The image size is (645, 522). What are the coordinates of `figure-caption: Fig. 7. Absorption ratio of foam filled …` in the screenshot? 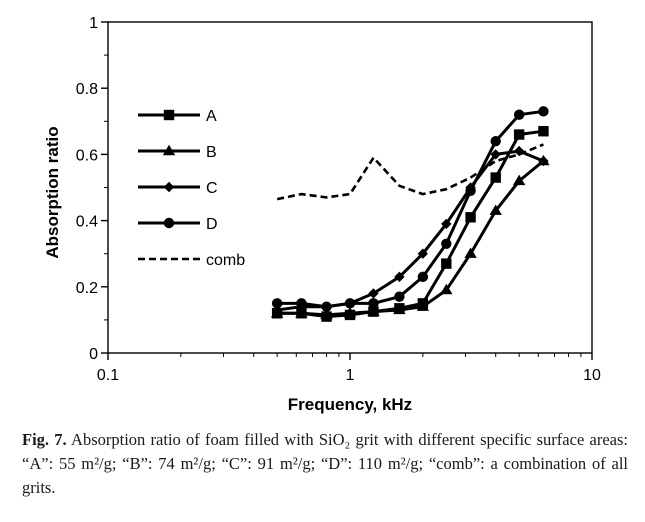 It's located at (325, 464).